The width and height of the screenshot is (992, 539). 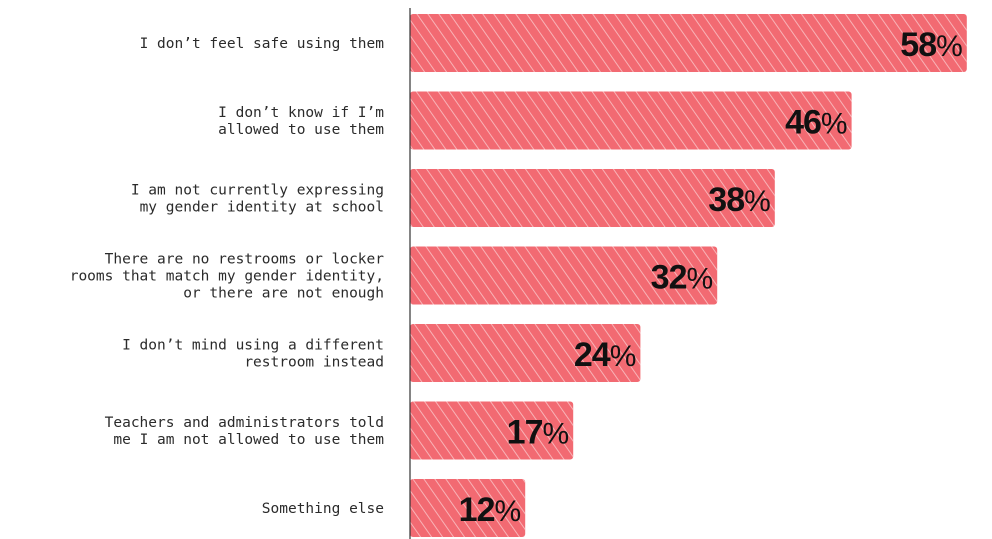 I want to click on value-label-5: 17%, so click(x=538, y=433).